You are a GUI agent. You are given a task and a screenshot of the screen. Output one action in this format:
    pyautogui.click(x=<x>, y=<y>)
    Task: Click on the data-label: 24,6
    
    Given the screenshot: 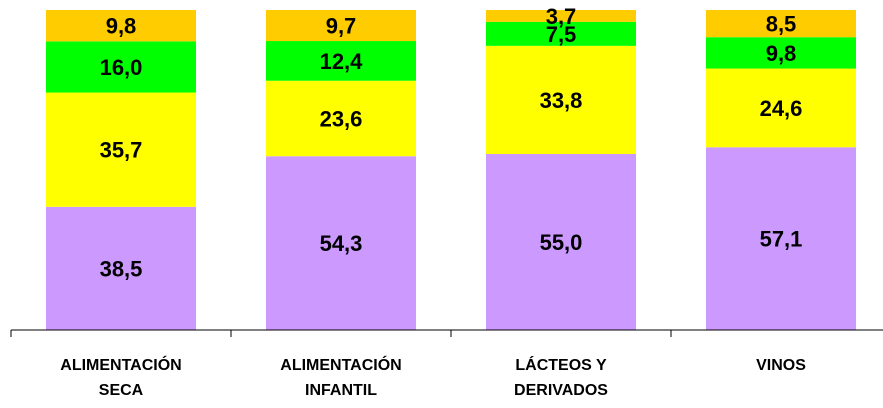 What is the action you would take?
    pyautogui.click(x=781, y=108)
    